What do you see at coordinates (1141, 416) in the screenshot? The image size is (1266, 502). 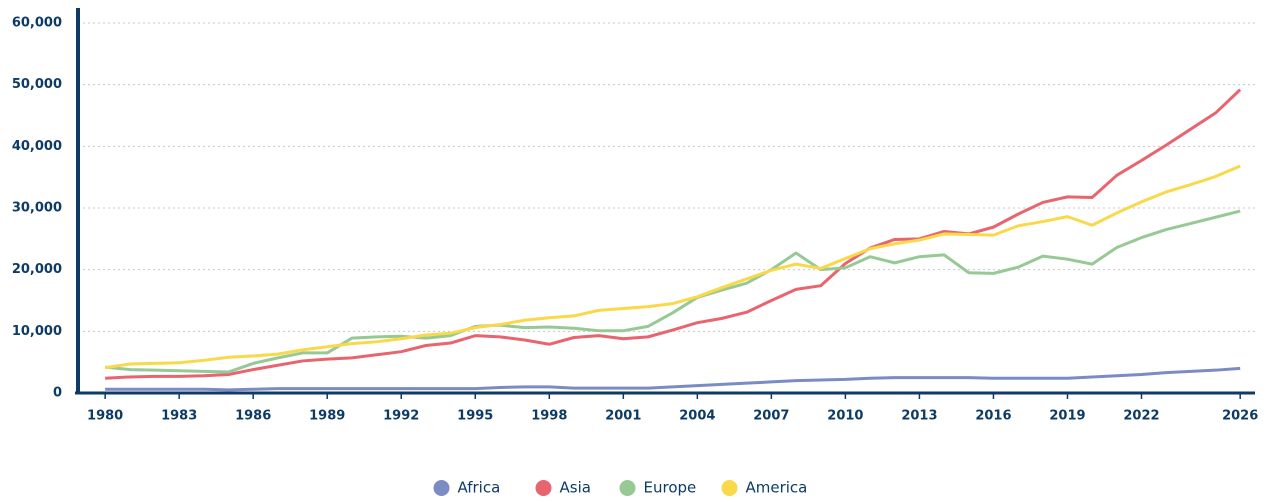 I see `x-tick-label: 2022` at bounding box center [1141, 416].